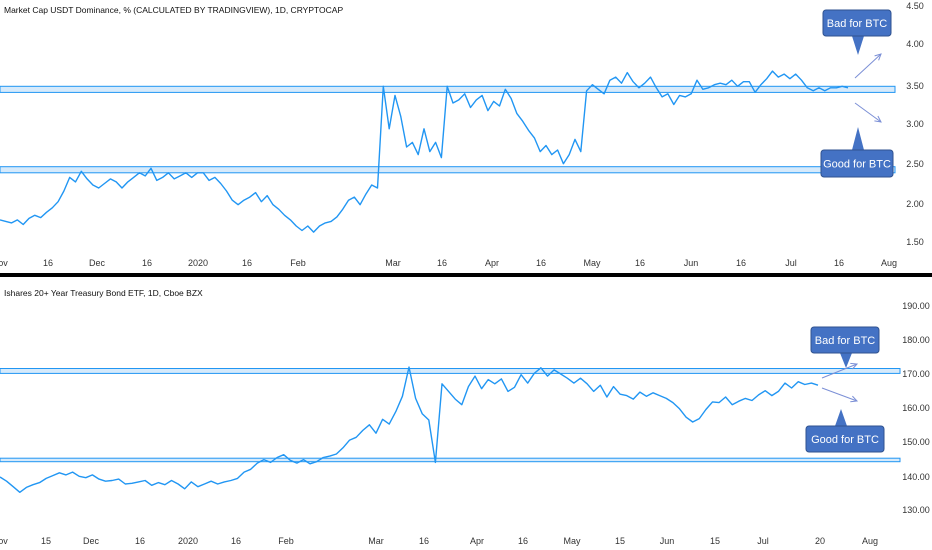 The height and width of the screenshot is (550, 932). Describe the element at coordinates (916, 374) in the screenshot. I see `y-tick-label: 170.00` at that location.